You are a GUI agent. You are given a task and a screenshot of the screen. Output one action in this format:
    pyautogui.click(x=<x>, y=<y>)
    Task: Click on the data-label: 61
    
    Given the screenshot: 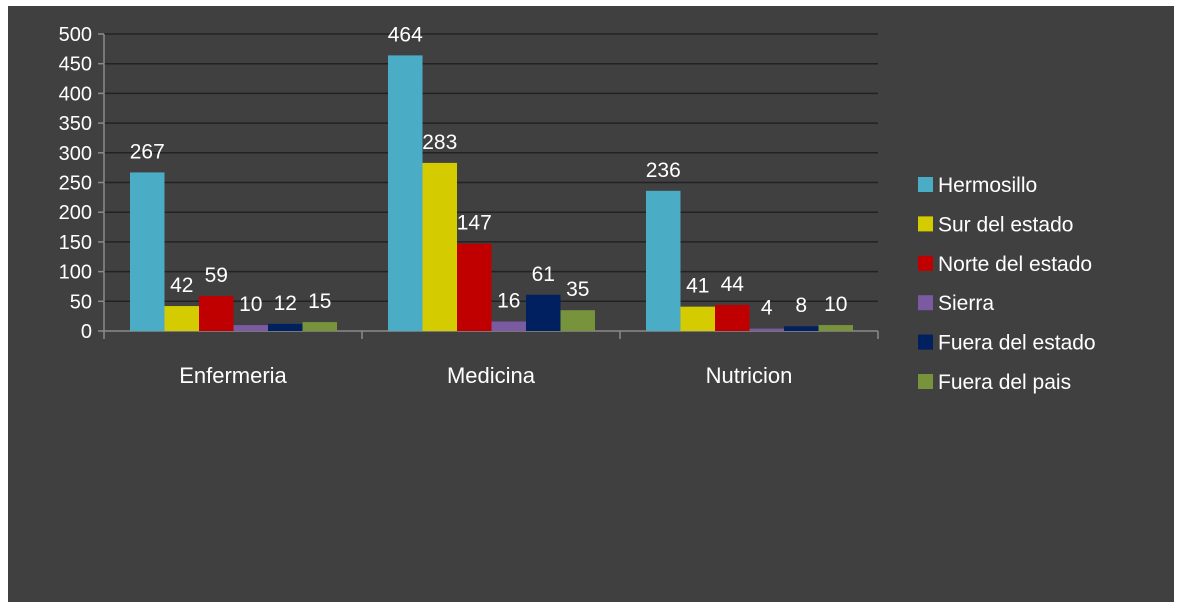 What is the action you would take?
    pyautogui.click(x=543, y=274)
    